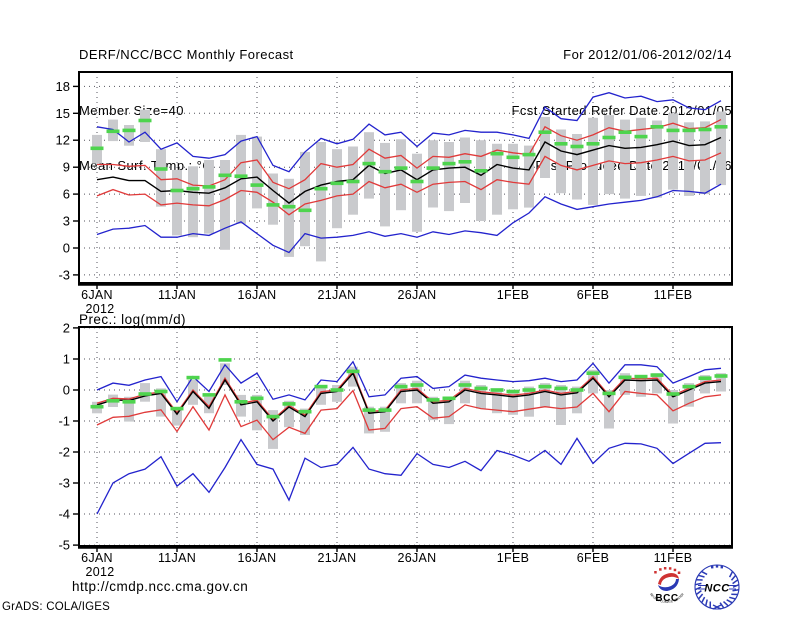 The height and width of the screenshot is (618, 800). Describe the element at coordinates (66, 167) in the screenshot. I see `svg-text: 9` at that location.